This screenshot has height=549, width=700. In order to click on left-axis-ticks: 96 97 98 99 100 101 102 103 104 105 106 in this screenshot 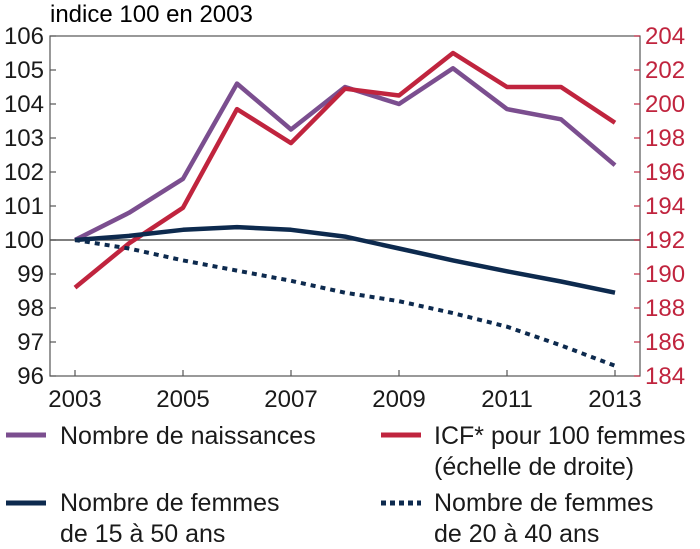, I will do `click(30, 206)`.